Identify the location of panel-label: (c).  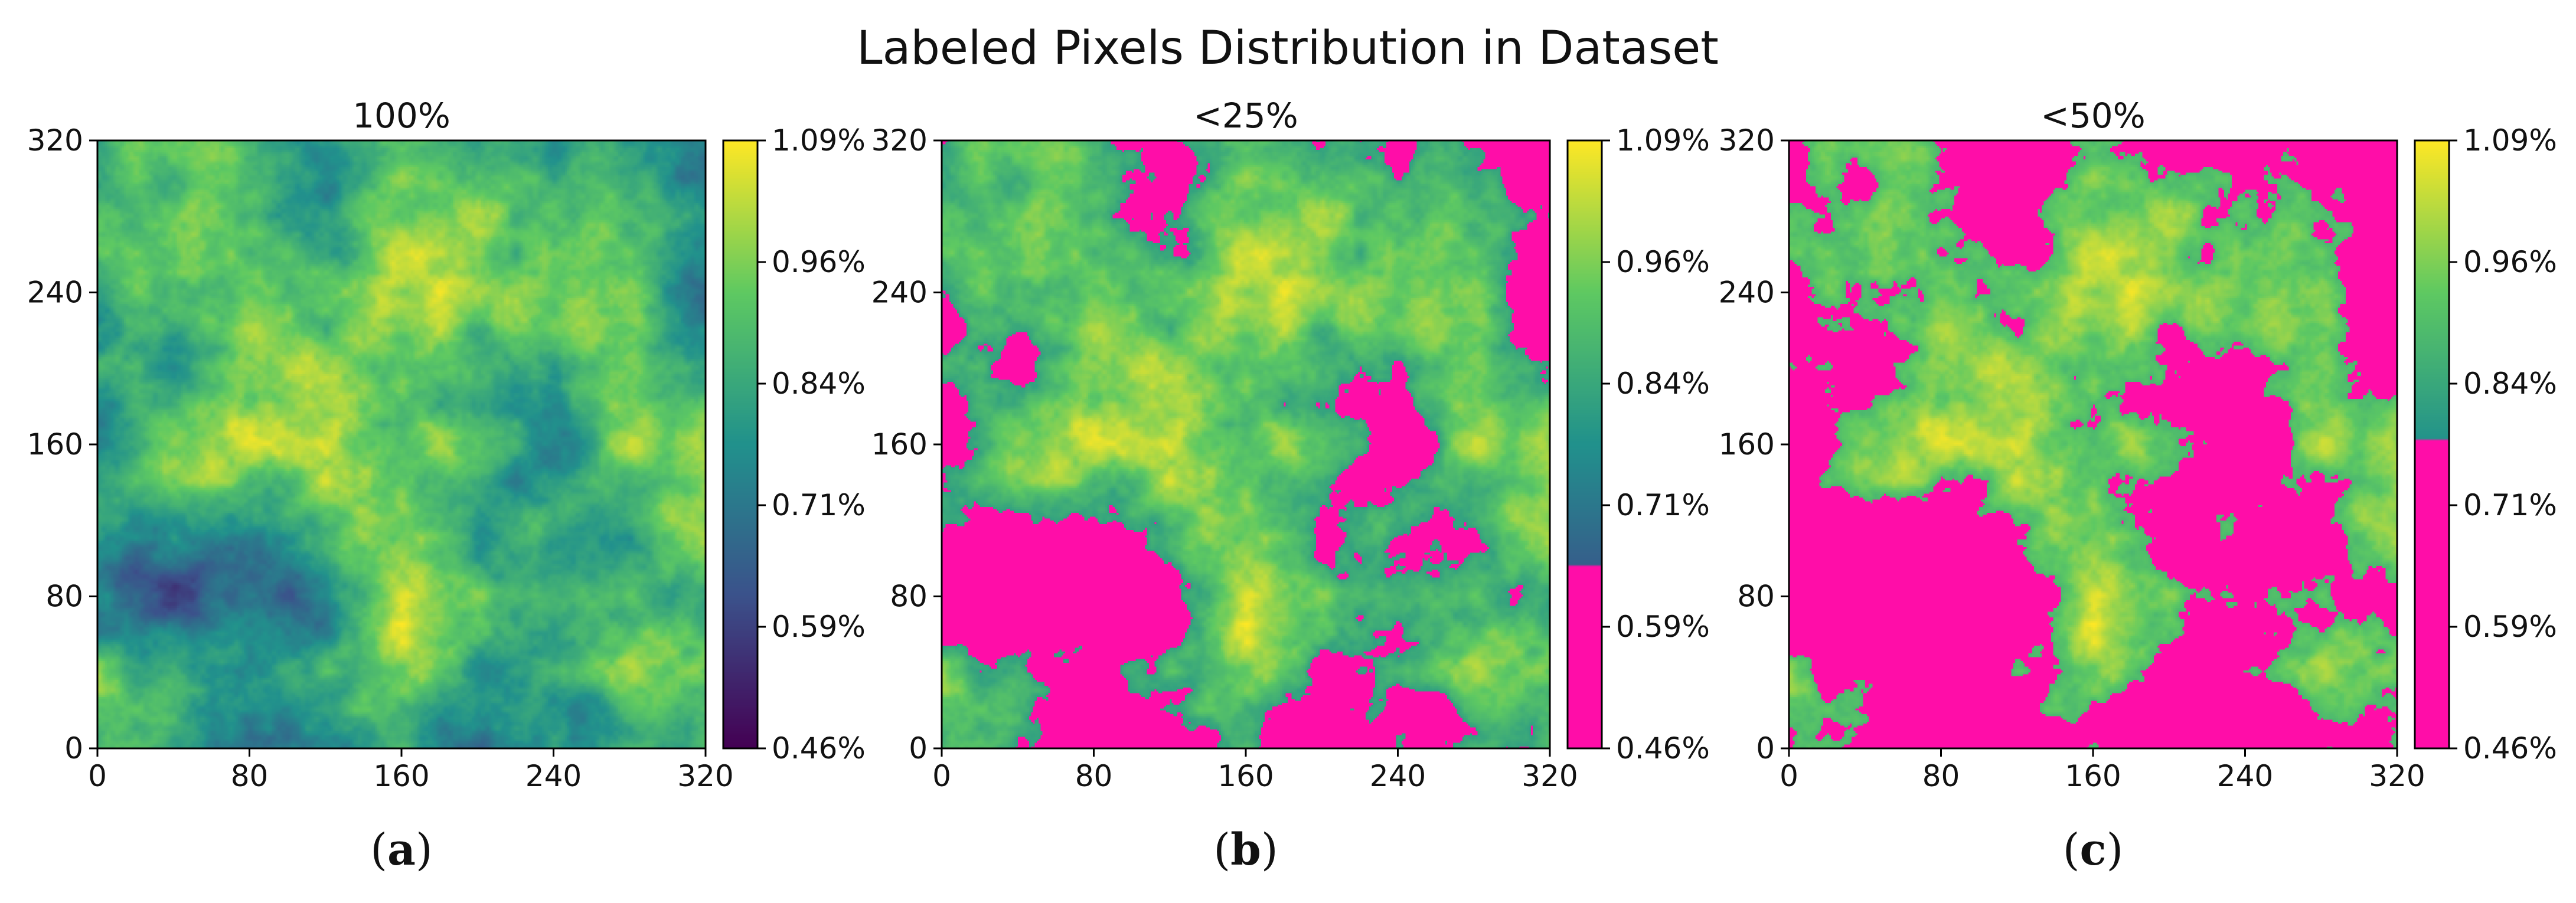
(2093, 850).